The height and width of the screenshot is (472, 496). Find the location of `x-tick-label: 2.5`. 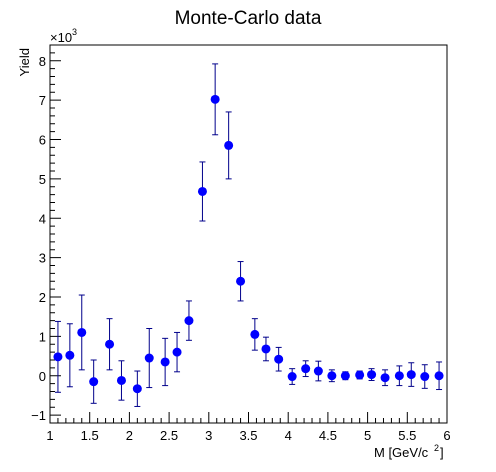

x-tick-label: 2.5 is located at coordinates (169, 435).